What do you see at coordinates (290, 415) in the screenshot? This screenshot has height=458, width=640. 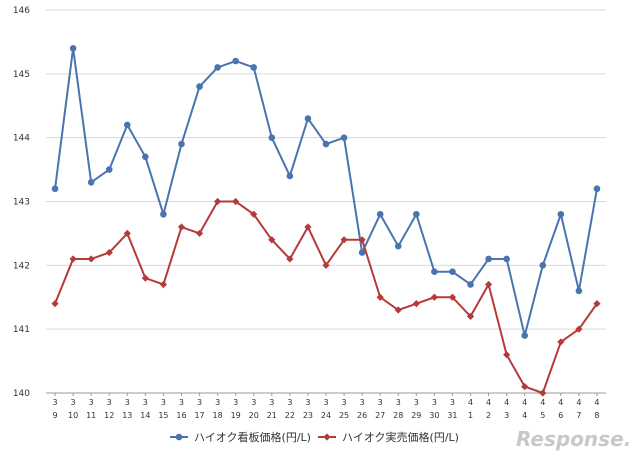 I see `x-tick-label-day: 22` at bounding box center [290, 415].